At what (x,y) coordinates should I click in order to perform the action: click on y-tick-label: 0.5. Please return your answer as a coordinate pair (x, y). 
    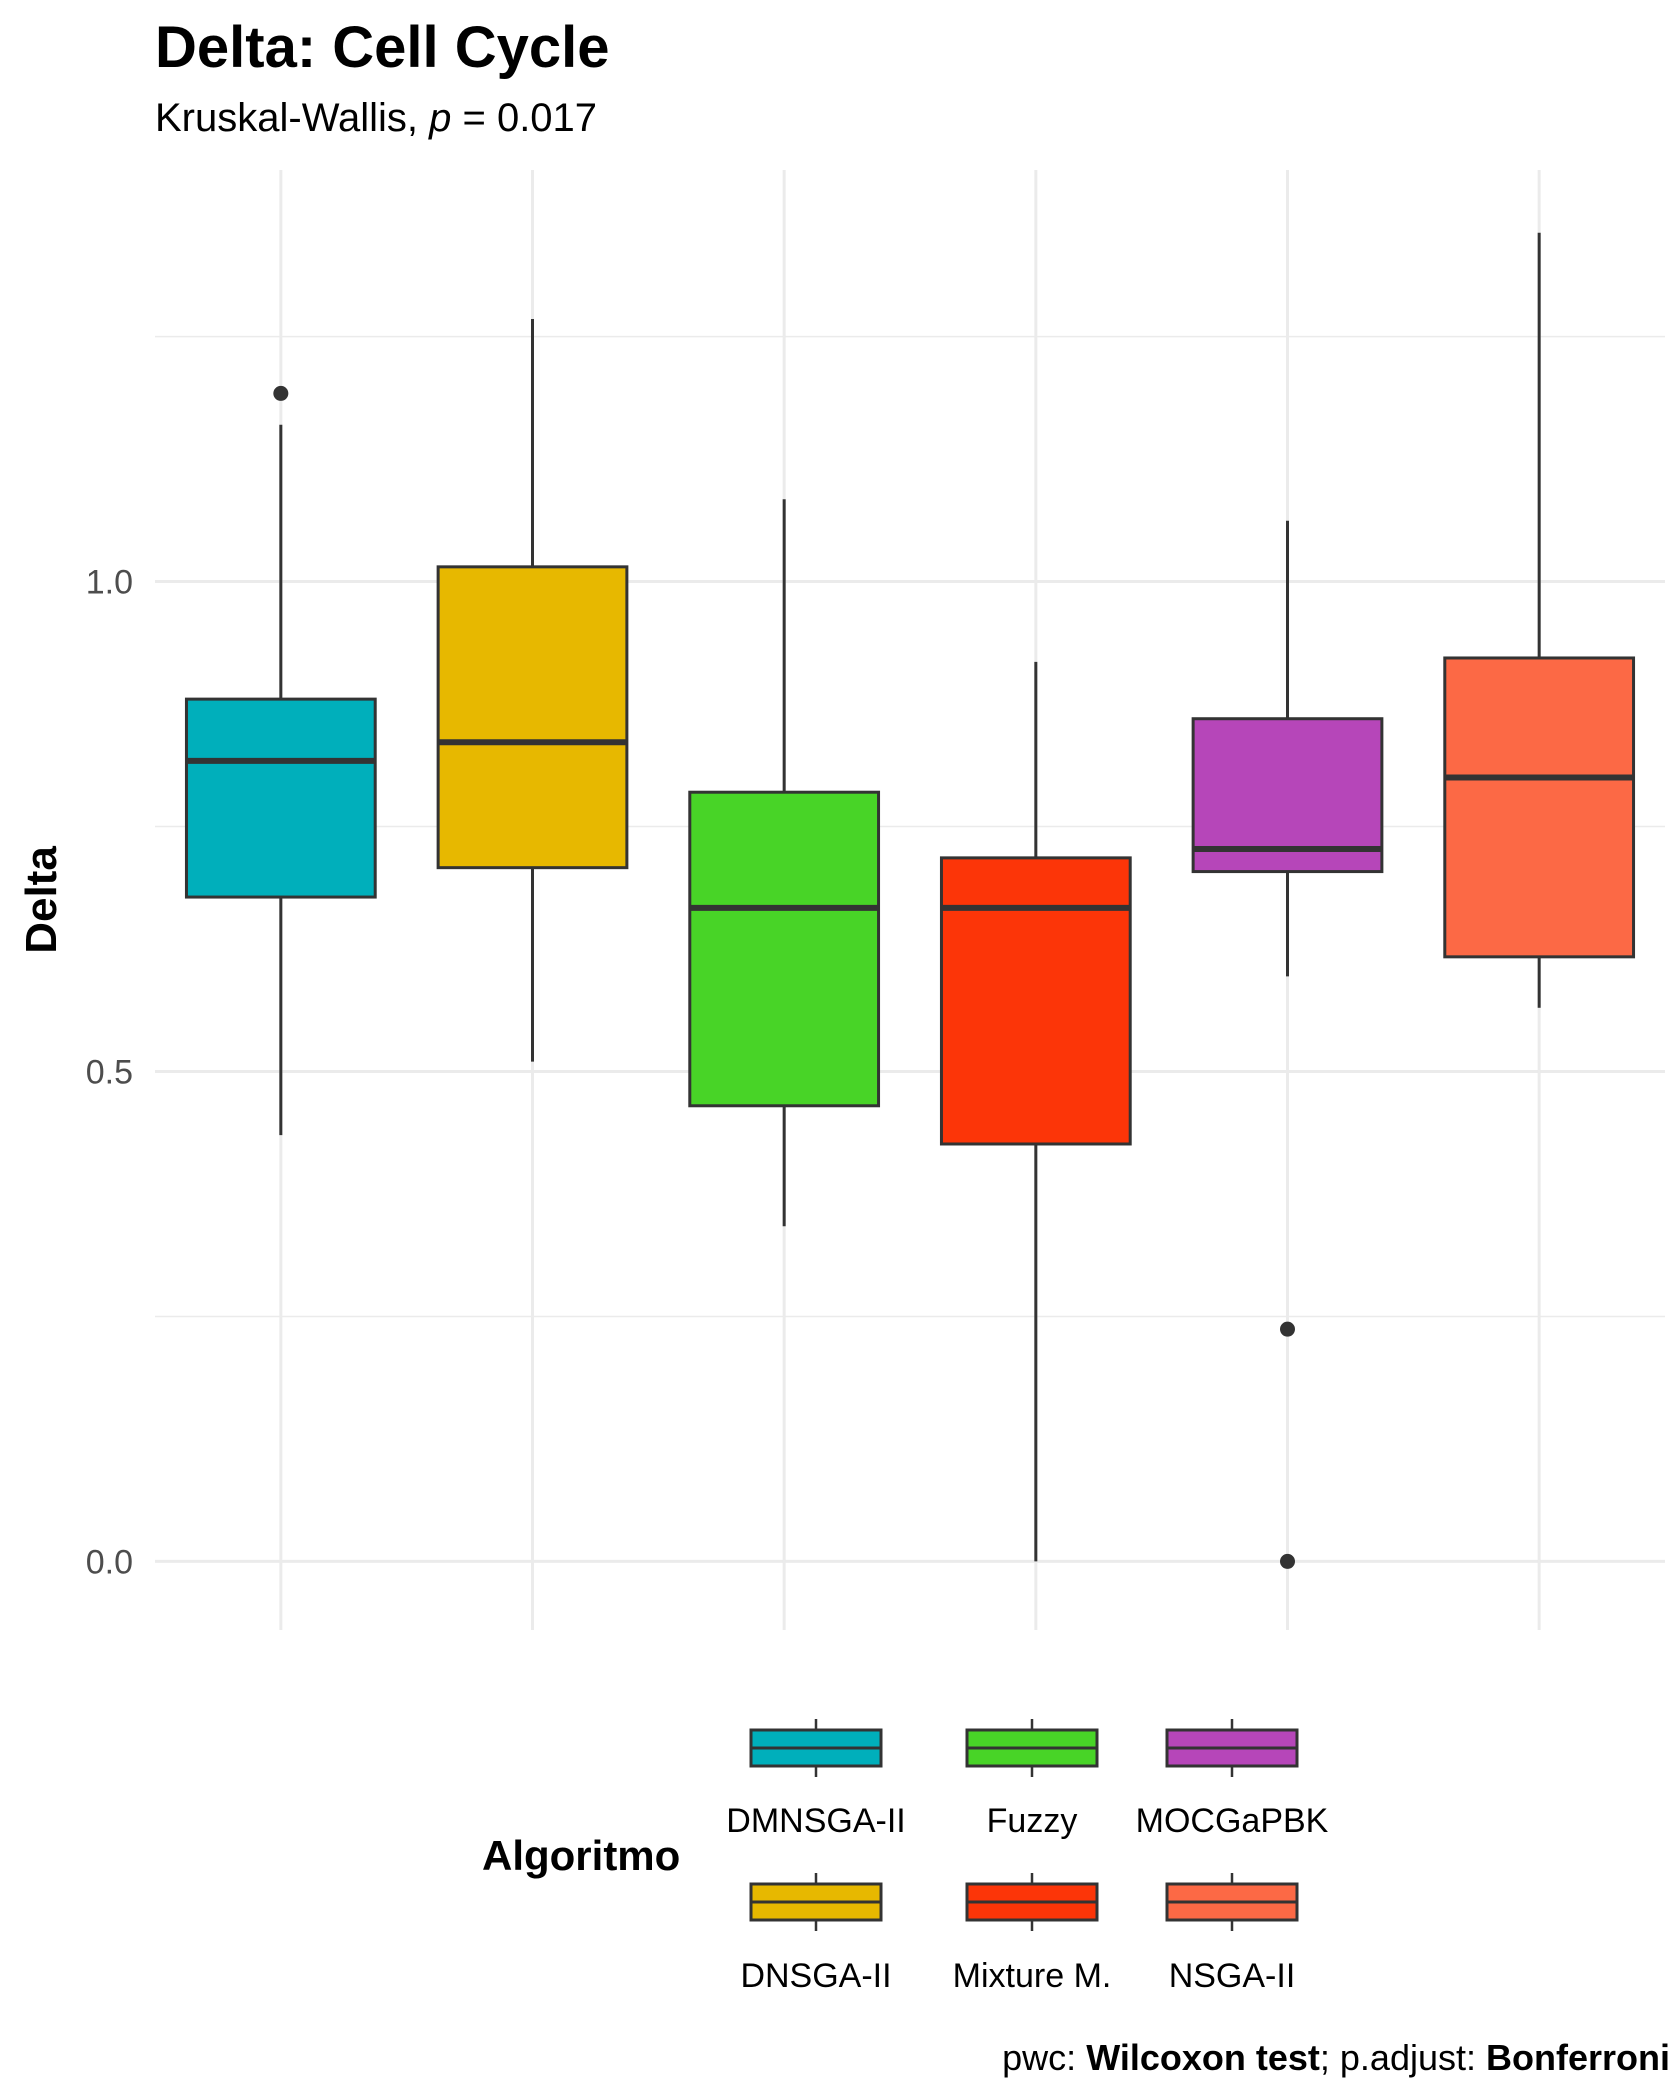
    Looking at the image, I should click on (109, 1072).